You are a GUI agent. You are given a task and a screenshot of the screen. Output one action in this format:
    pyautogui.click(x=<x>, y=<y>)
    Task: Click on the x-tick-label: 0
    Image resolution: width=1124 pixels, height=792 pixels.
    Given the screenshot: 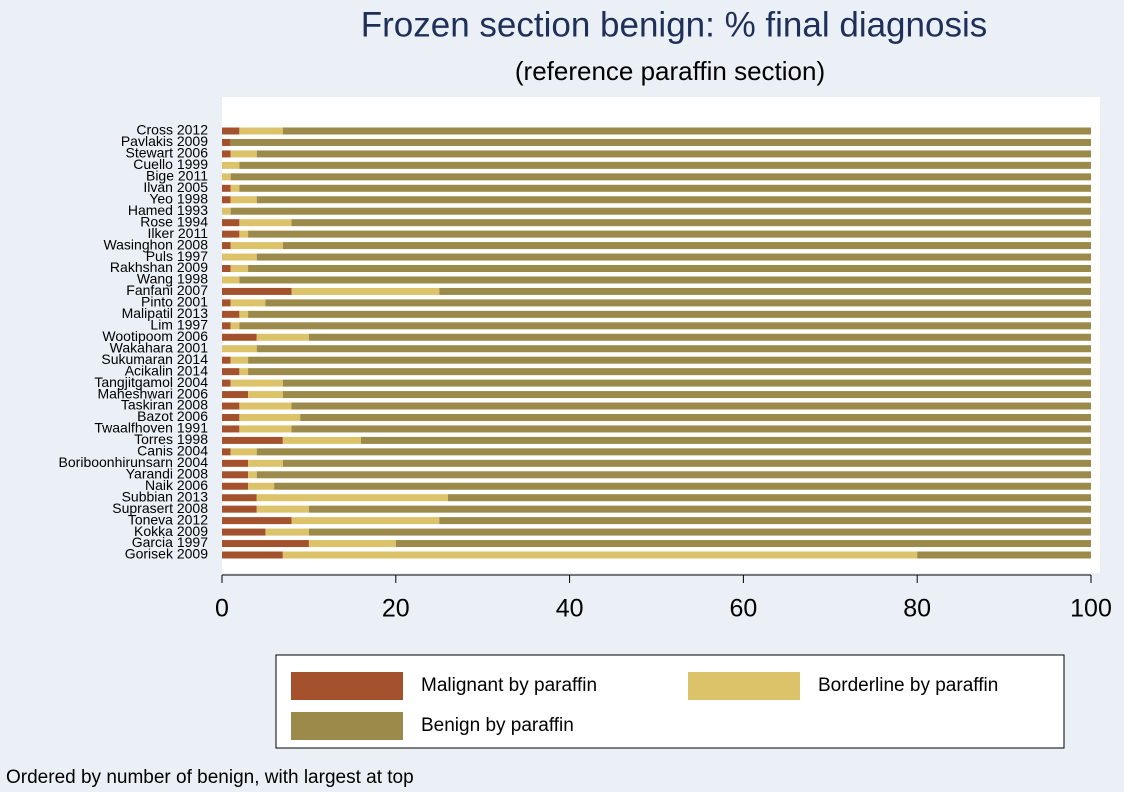 What is the action you would take?
    pyautogui.click(x=222, y=609)
    